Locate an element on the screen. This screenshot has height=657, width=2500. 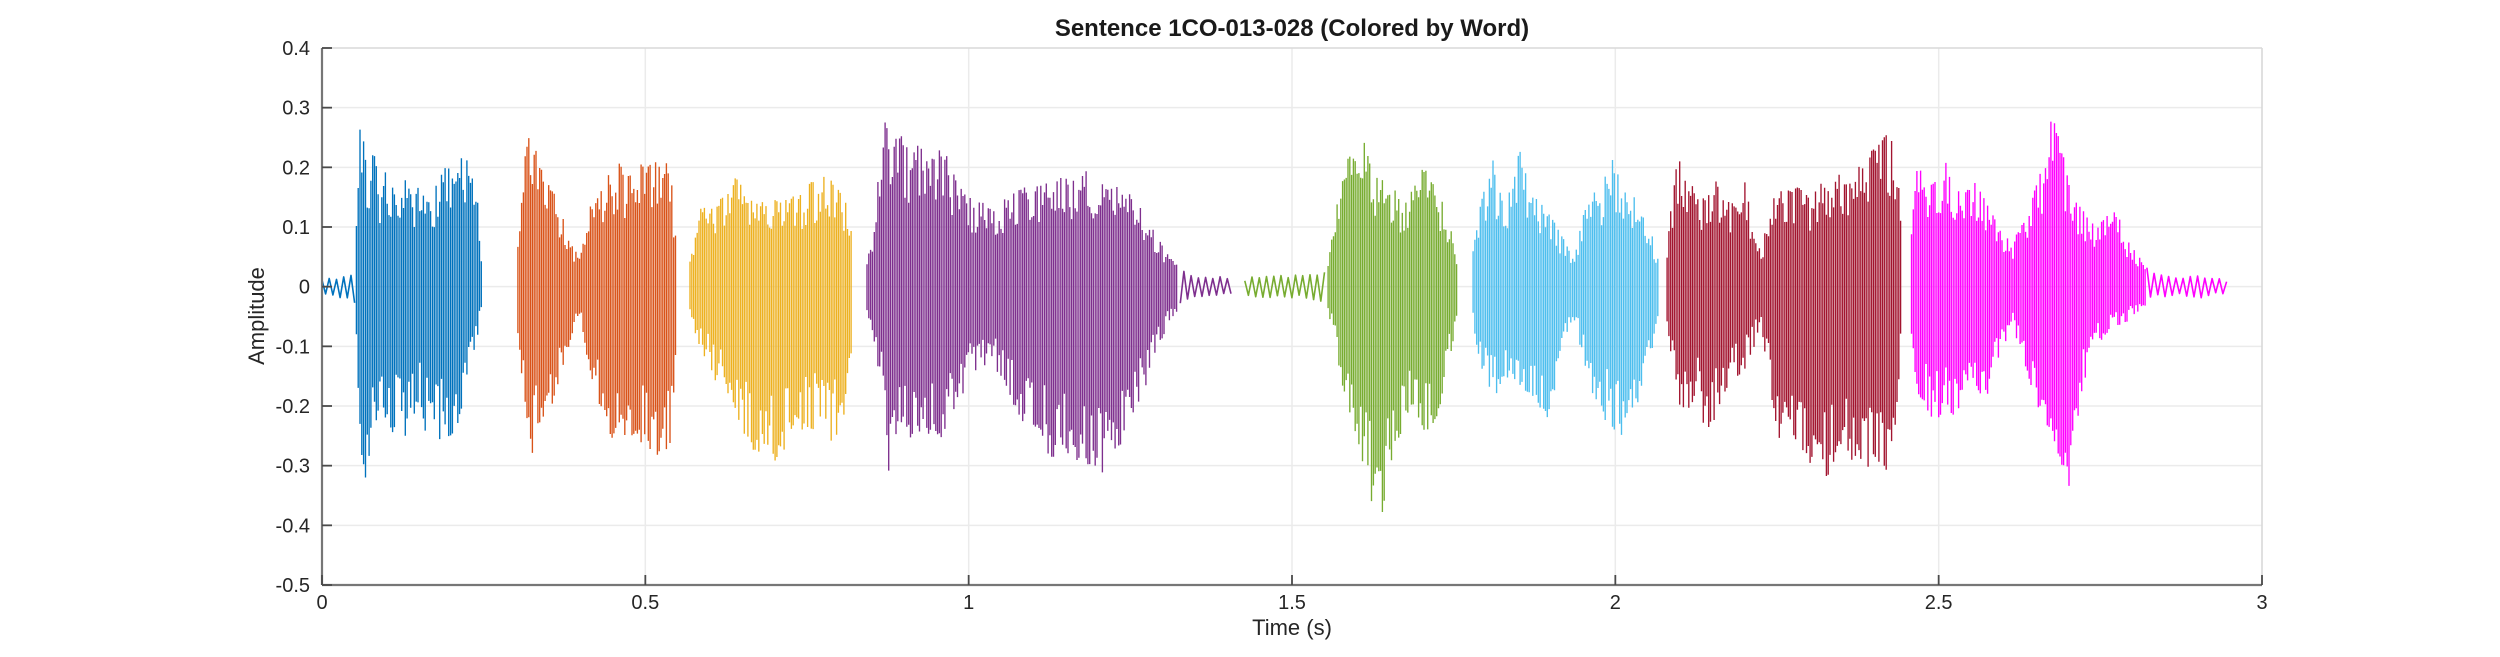
x-tick-label: 1.5 is located at coordinates (1292, 603).